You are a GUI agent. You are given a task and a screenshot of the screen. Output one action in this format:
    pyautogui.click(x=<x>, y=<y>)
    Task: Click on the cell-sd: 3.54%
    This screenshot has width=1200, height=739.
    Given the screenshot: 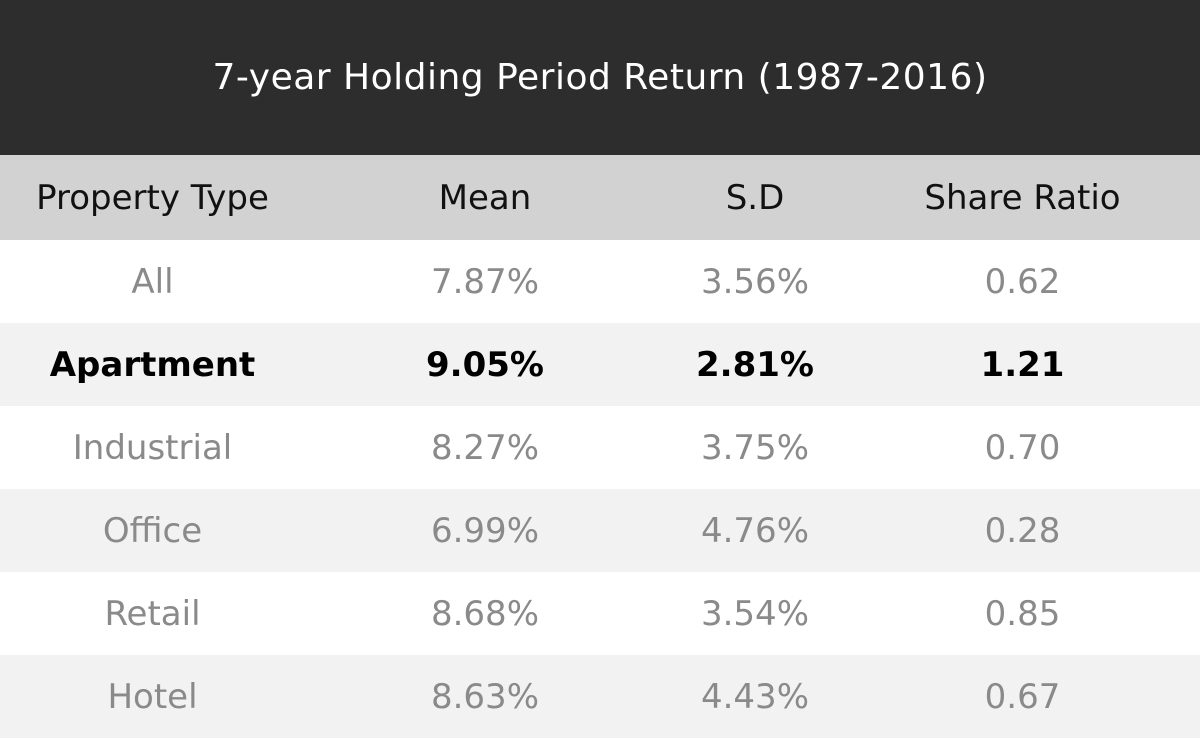 What is the action you would take?
    pyautogui.click(x=754, y=613)
    